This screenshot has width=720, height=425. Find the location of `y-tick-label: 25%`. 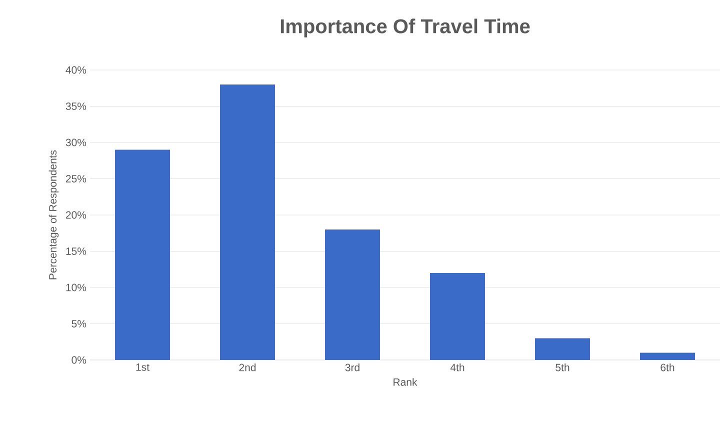

y-tick-label: 25% is located at coordinates (76, 178).